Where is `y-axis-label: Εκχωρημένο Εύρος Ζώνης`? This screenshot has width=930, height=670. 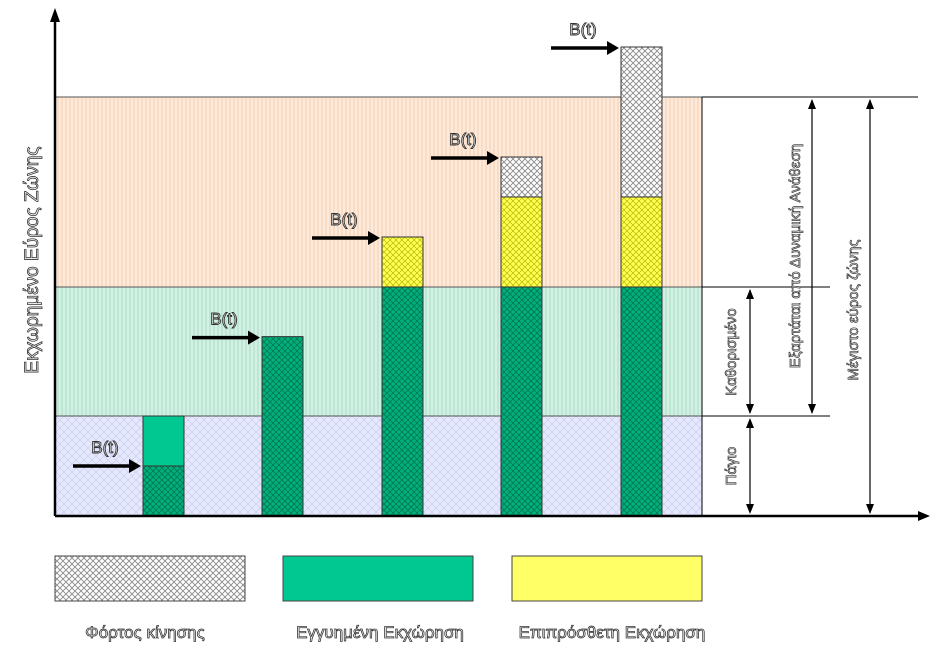
y-axis-label: Εκχωρημένο Εύρος Ζώνης is located at coordinates (32, 259).